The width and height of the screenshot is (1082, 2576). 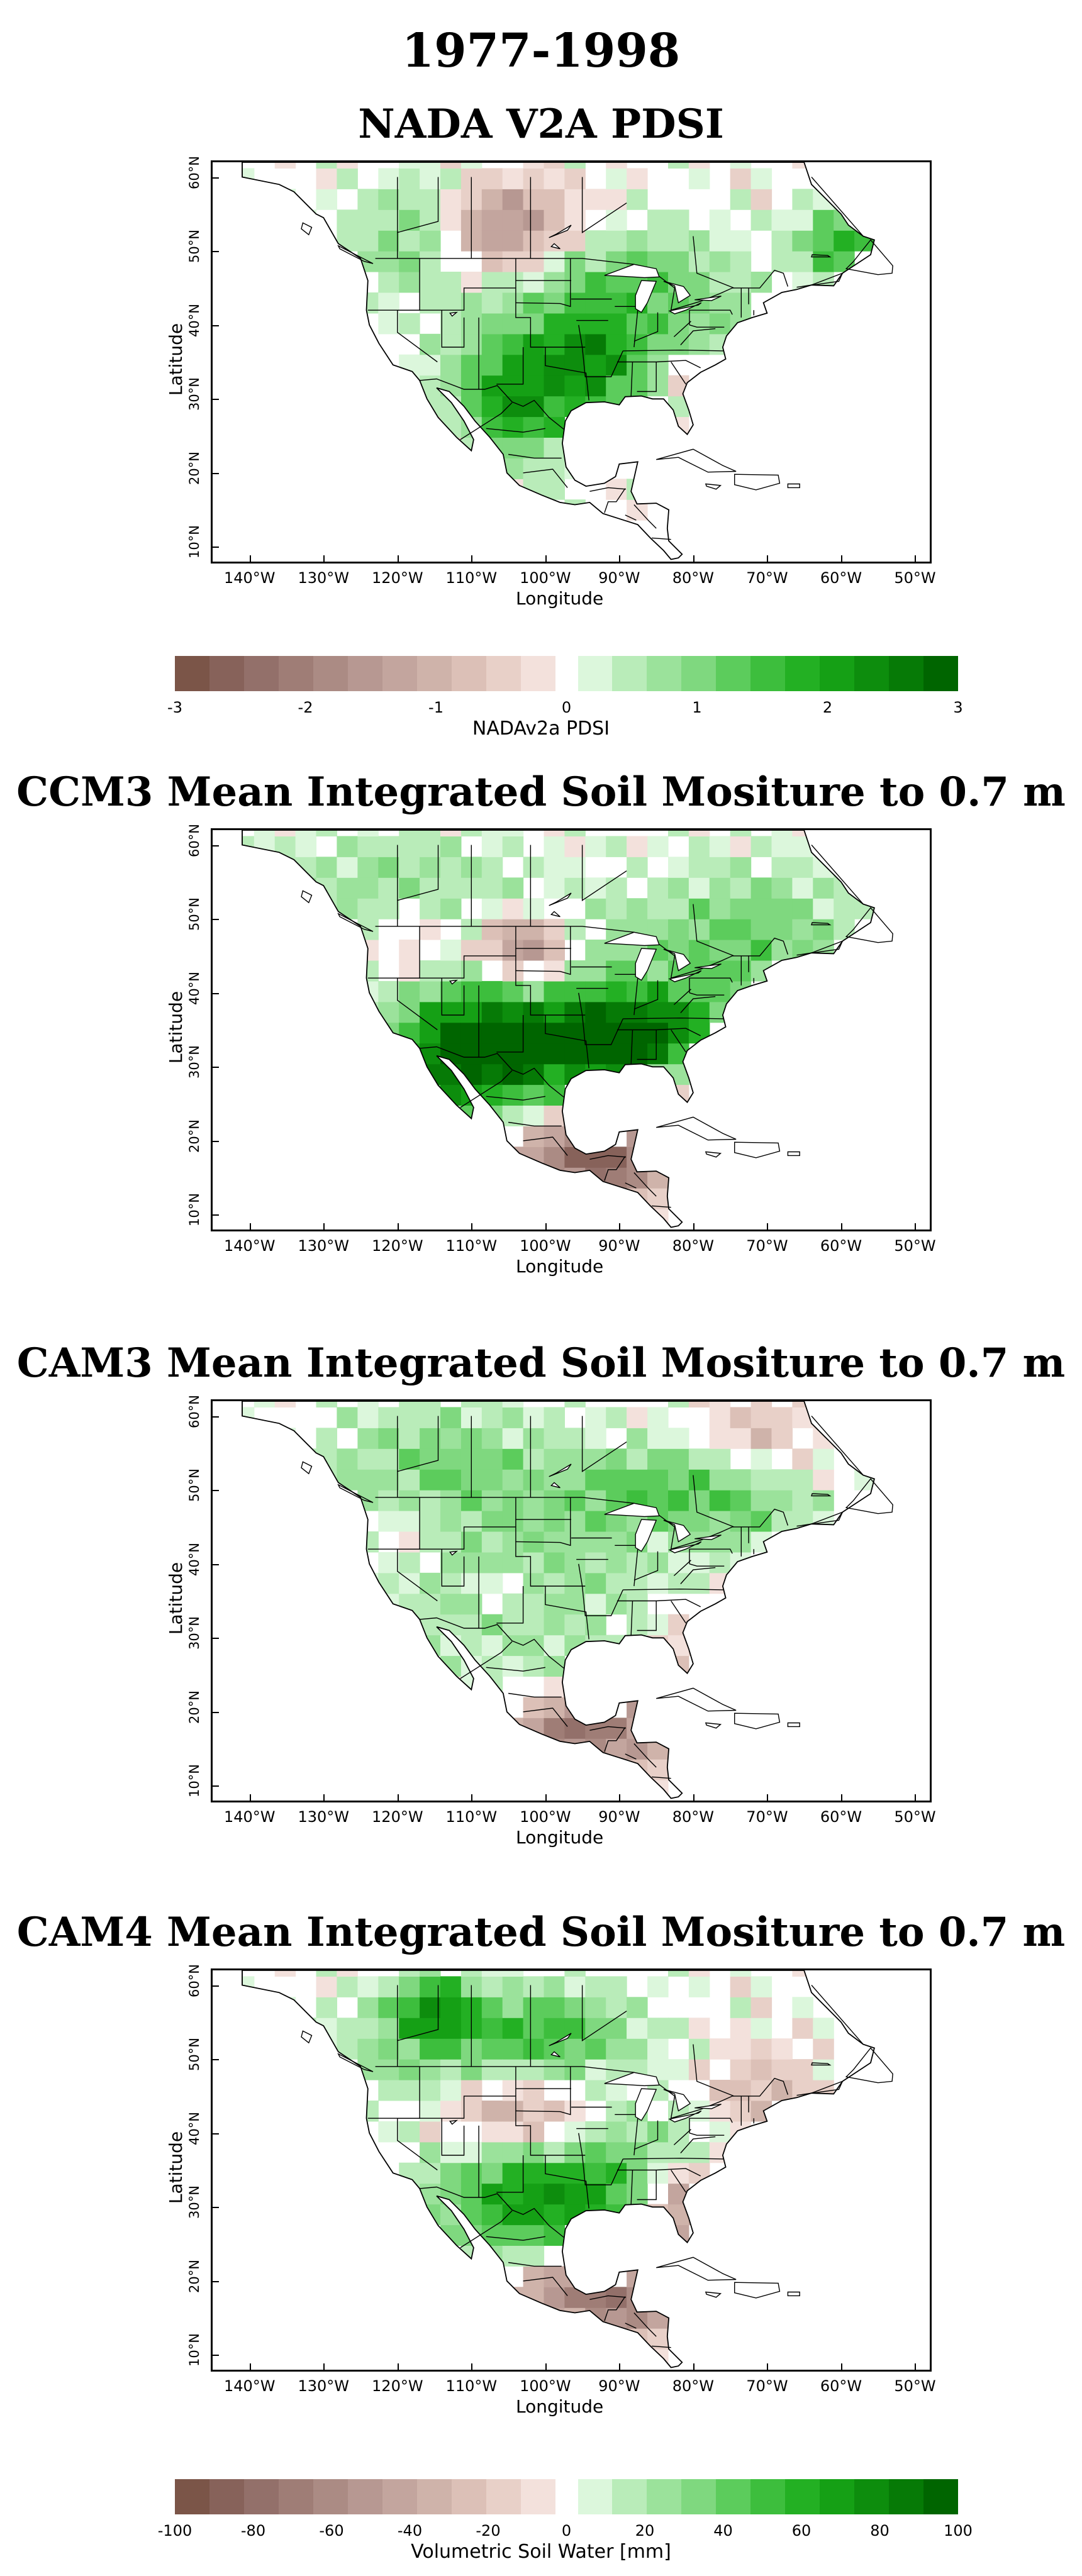 What do you see at coordinates (305, 707) in the screenshot?
I see `colorbar-tick-label: -2` at bounding box center [305, 707].